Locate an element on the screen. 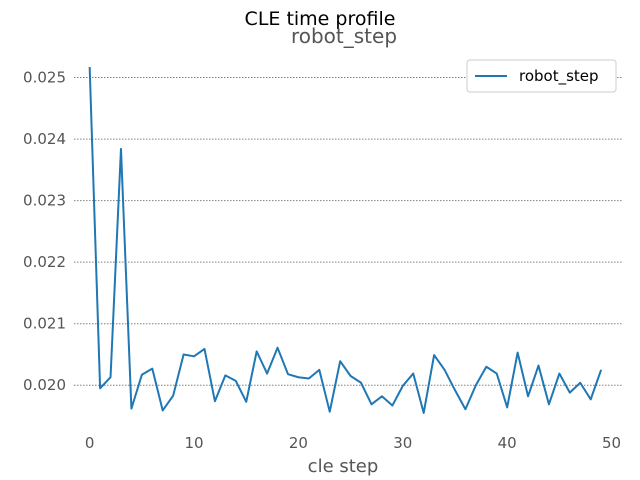 This screenshot has width=640, height=480. y-tick-label: 0.024 is located at coordinates (44, 139).